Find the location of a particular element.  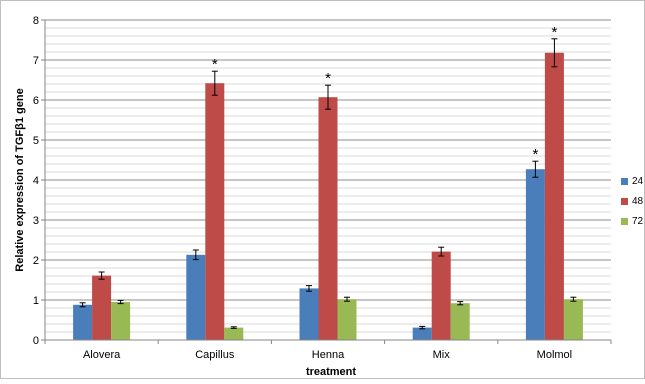

y-tick-label: 5 is located at coordinates (36, 141).